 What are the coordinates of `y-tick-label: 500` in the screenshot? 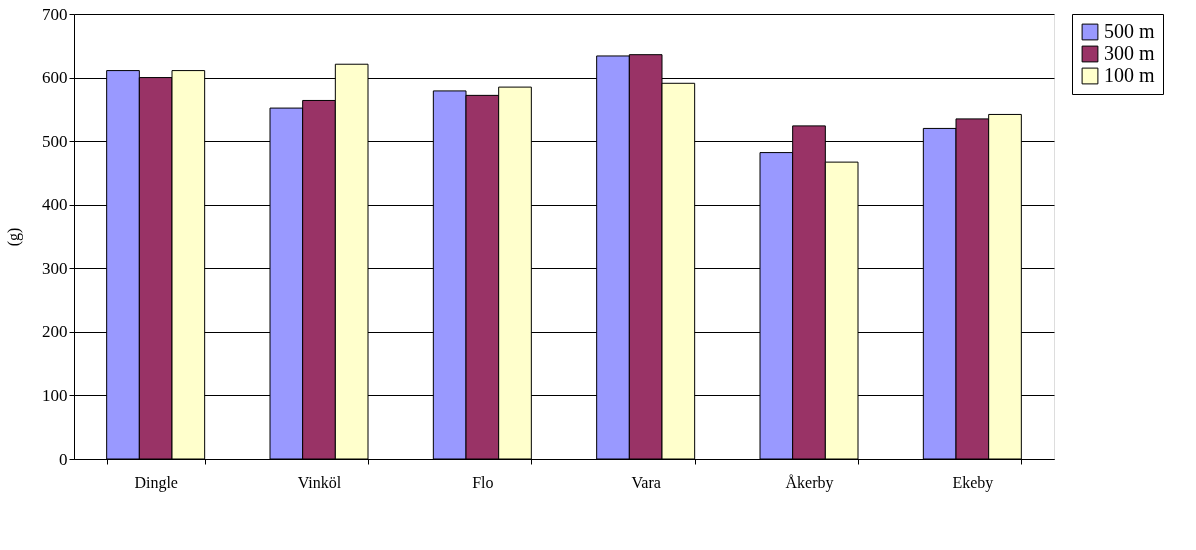 It's located at (55, 141).